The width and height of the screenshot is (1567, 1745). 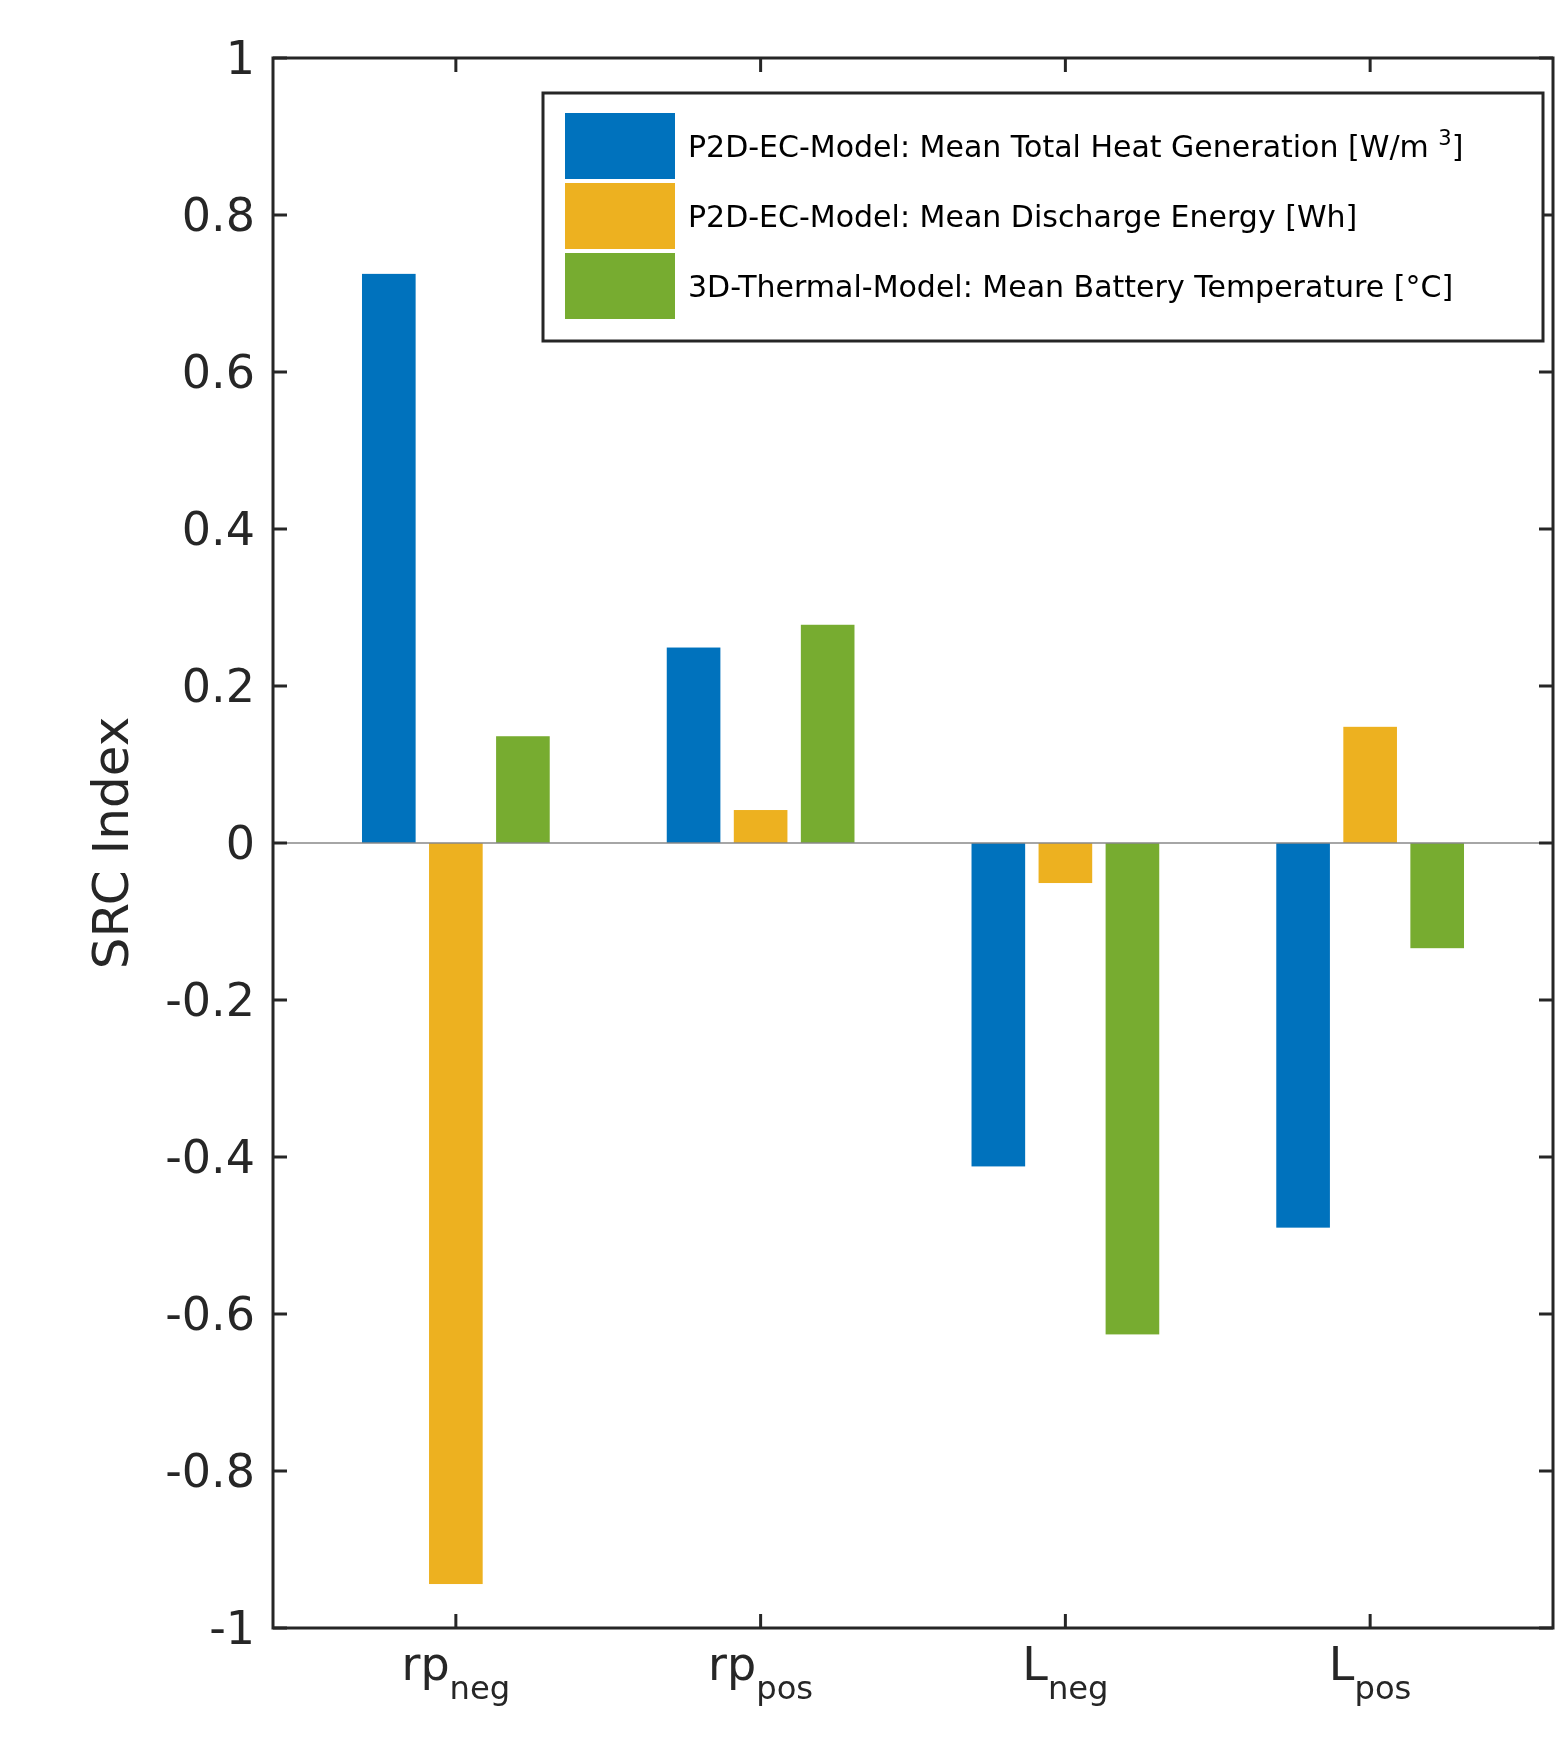 What do you see at coordinates (1370, 1672) in the screenshot?
I see `x-tick-label: L$_{pos}$` at bounding box center [1370, 1672].